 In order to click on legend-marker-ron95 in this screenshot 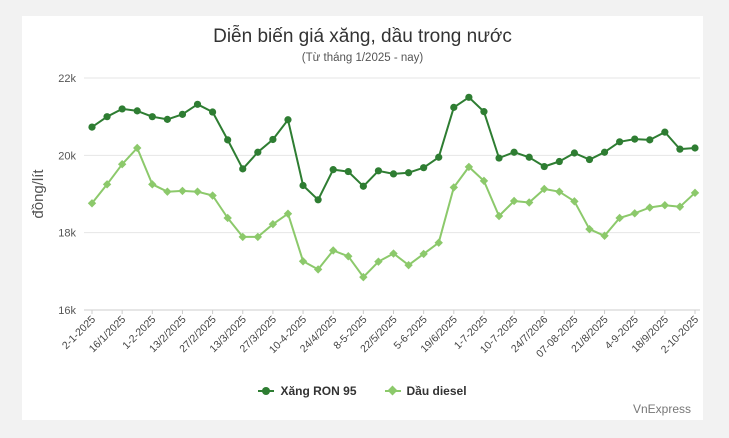, I will do `click(266, 391)`.